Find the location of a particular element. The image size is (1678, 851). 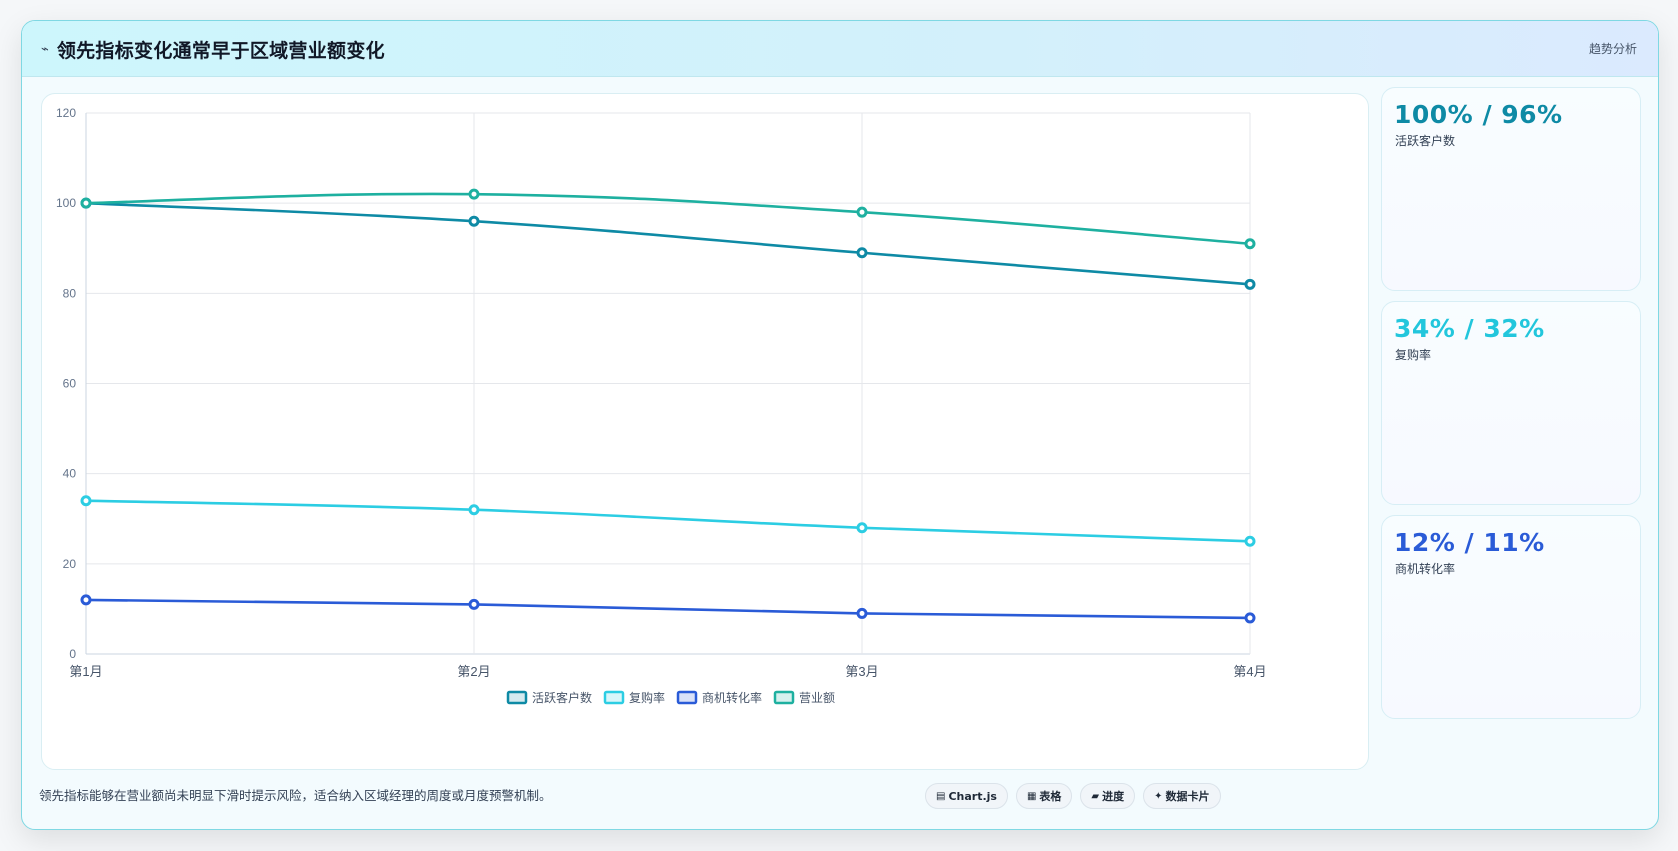

kpi-value: 34% / 32% is located at coordinates (1469, 328).